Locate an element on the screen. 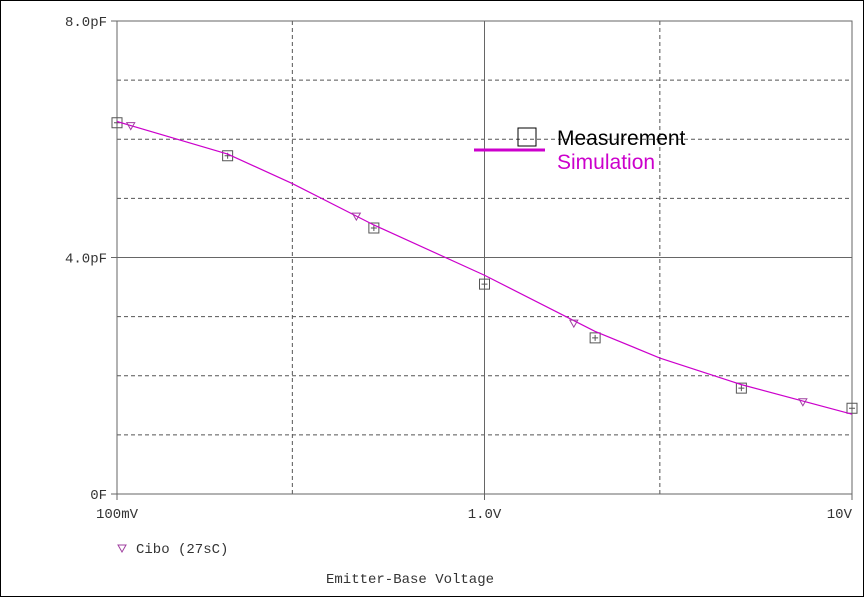 The image size is (864, 597). x-tick-label: 1.0V is located at coordinates (485, 515).